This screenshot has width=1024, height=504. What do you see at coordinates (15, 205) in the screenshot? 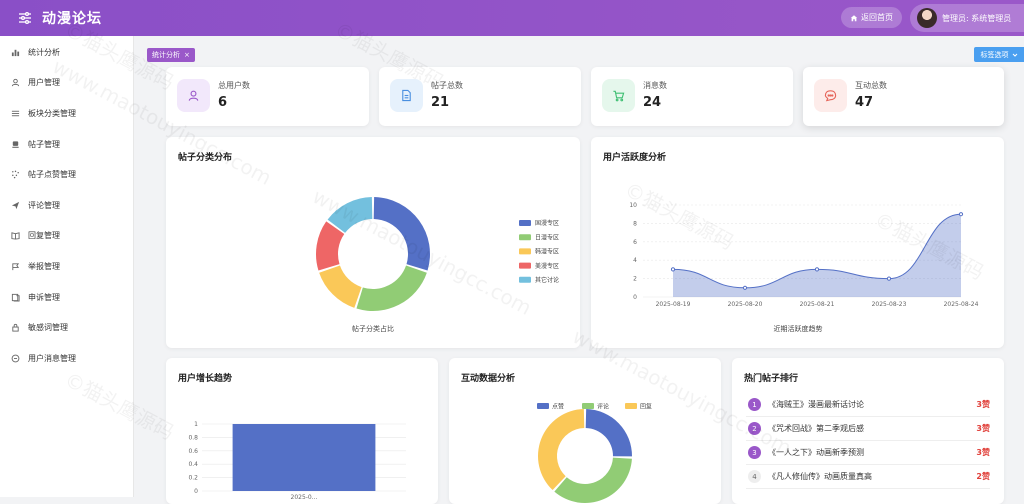
I see `send-icon` at bounding box center [15, 205].